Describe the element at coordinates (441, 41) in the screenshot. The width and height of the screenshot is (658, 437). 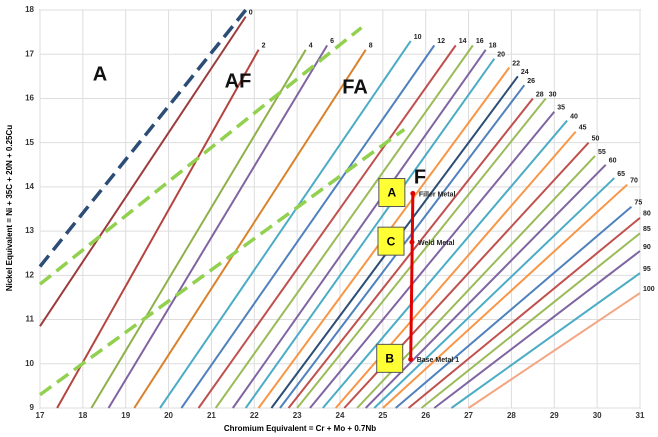
I see `line-label: 12` at that location.